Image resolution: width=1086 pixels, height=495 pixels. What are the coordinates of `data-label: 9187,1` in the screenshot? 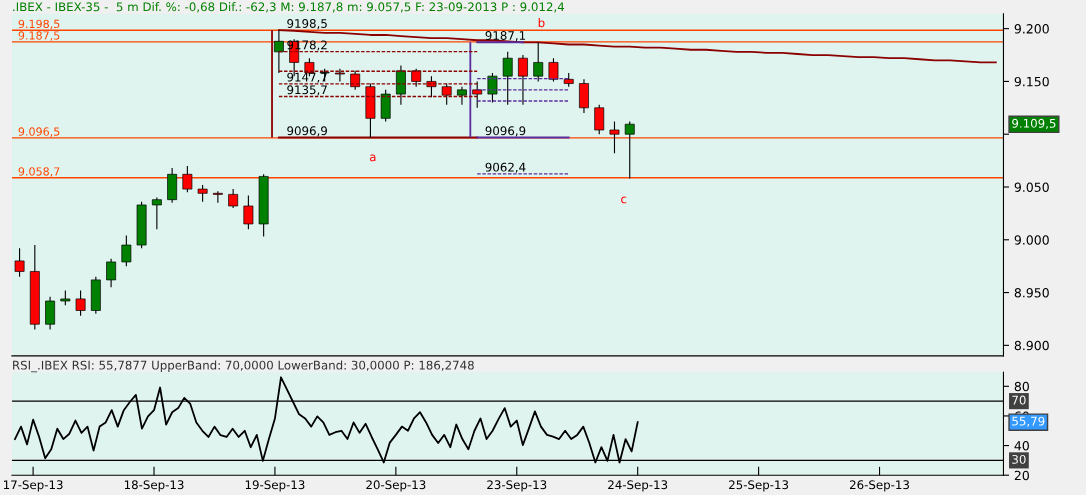 It's located at (505, 36).